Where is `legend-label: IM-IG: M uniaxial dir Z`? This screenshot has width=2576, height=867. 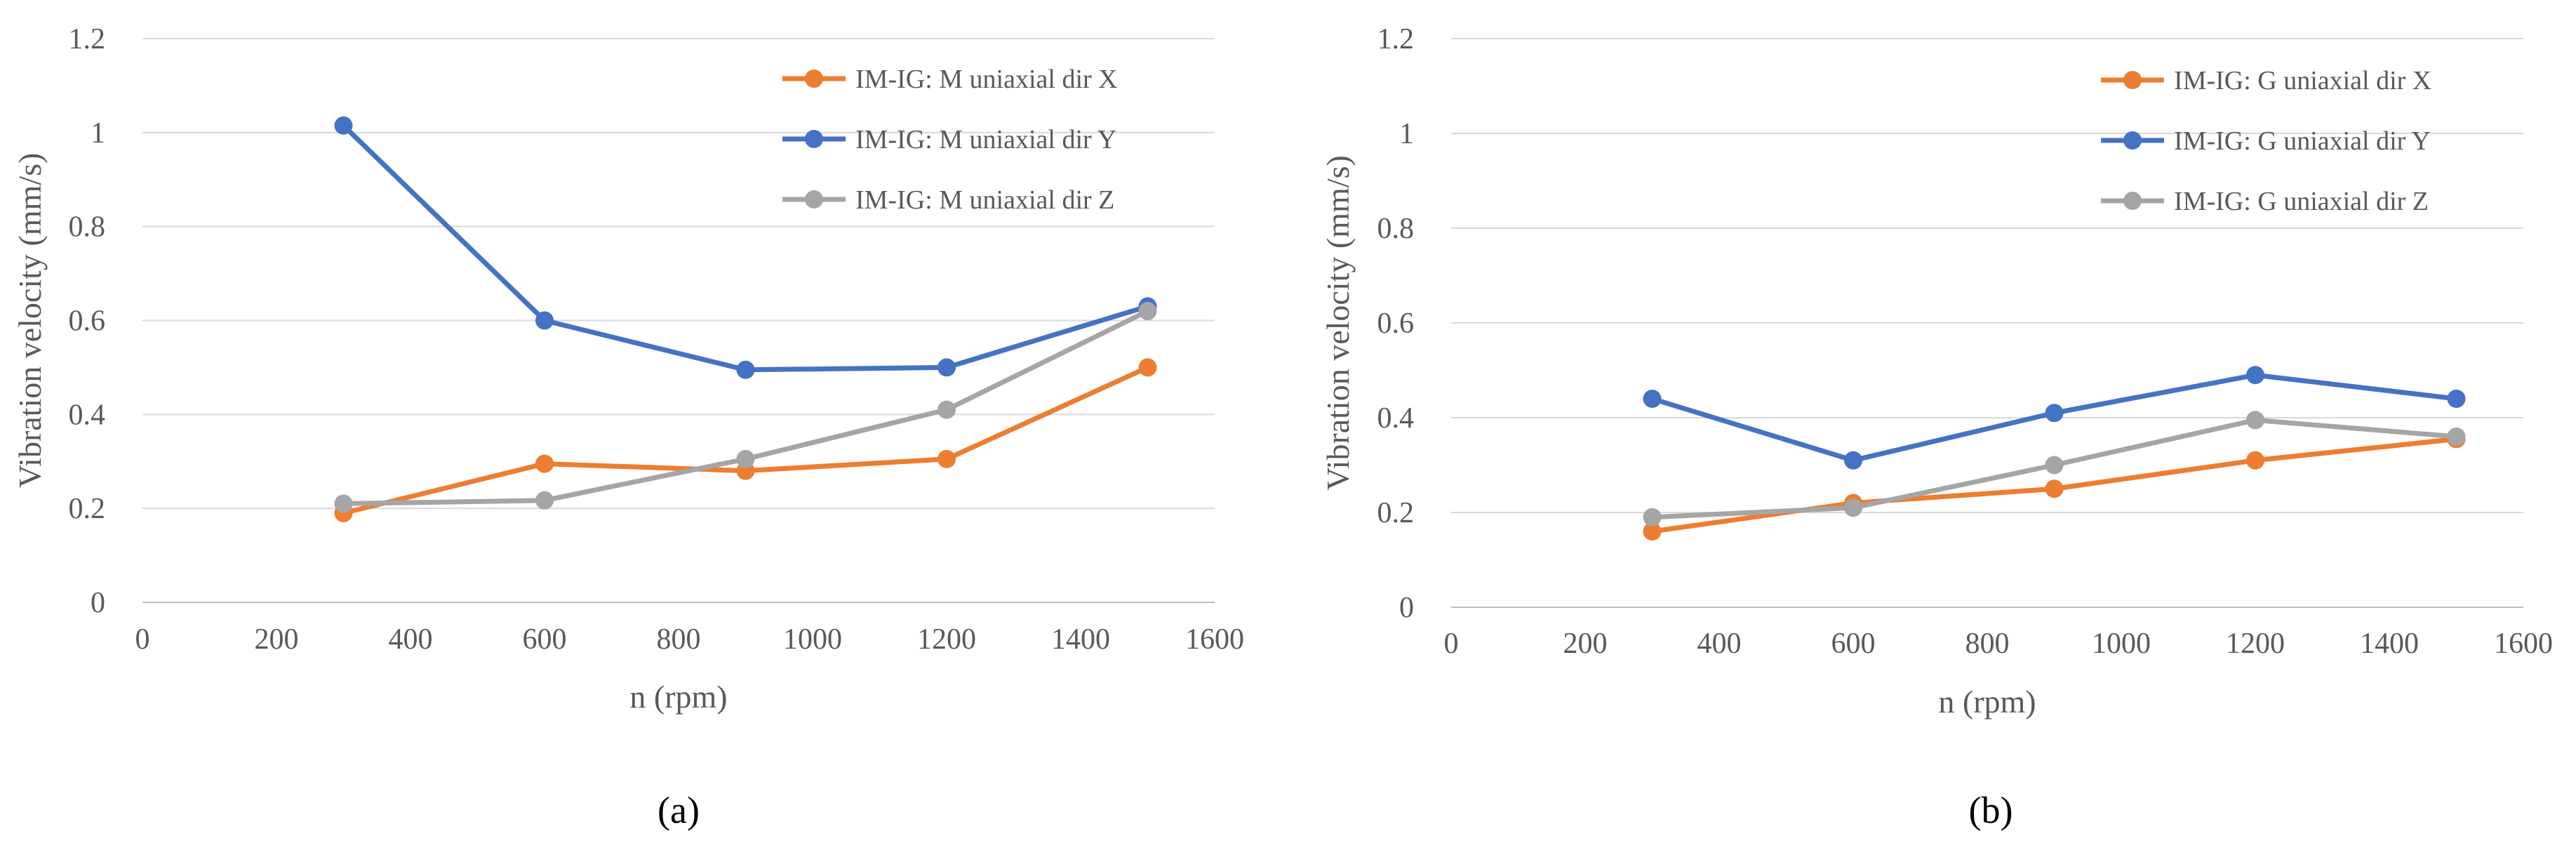
legend-label: IM-IG: M uniaxial dir Z is located at coordinates (984, 200).